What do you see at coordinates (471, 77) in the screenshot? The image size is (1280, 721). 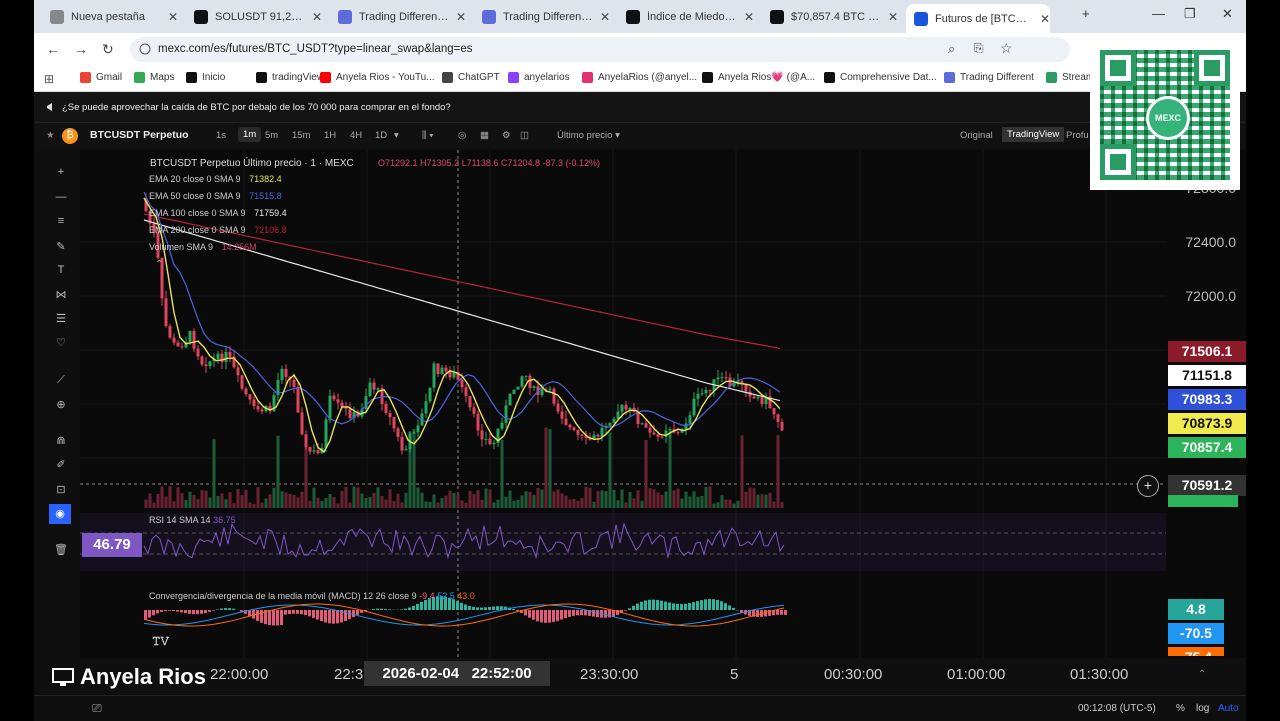 I see `bookmark-item: ChatGPT` at bounding box center [471, 77].